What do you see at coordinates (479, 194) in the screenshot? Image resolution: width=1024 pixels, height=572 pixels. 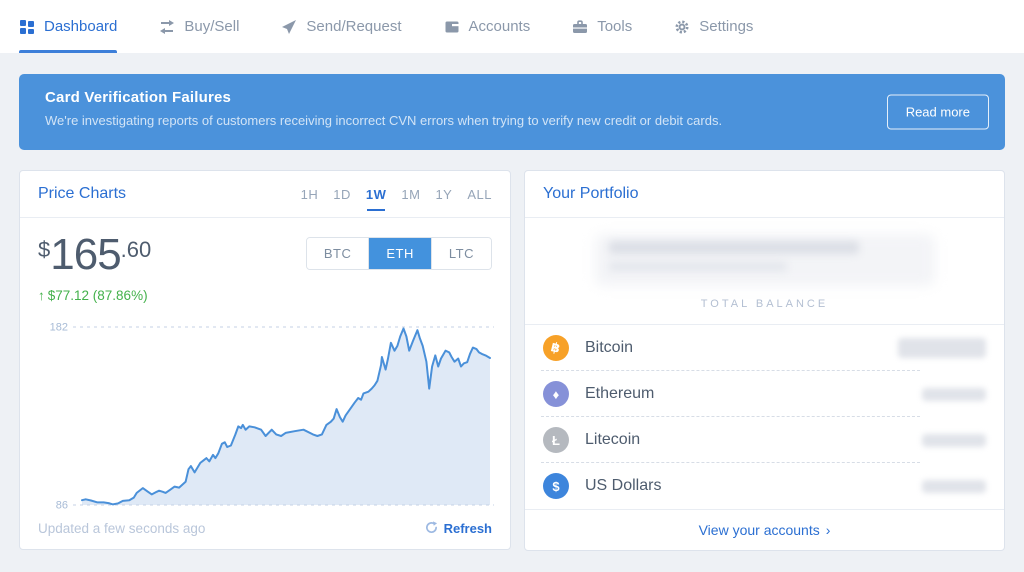 I see `time-range-all: ALL` at bounding box center [479, 194].